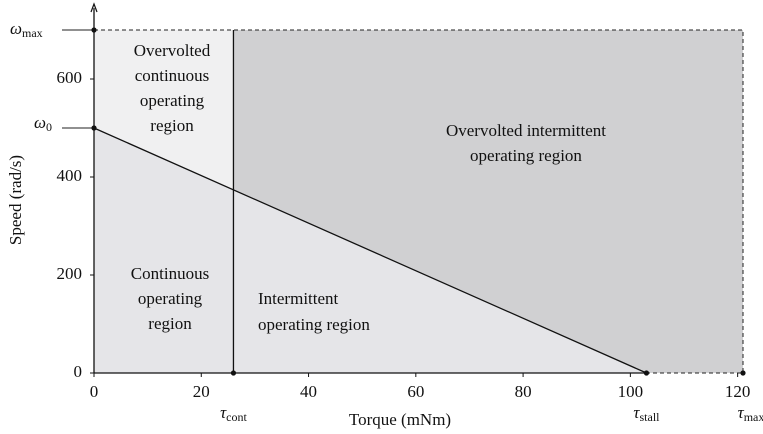 The image size is (763, 434). Describe the element at coordinates (201, 391) in the screenshot. I see `x-tick-label: 20` at that location.